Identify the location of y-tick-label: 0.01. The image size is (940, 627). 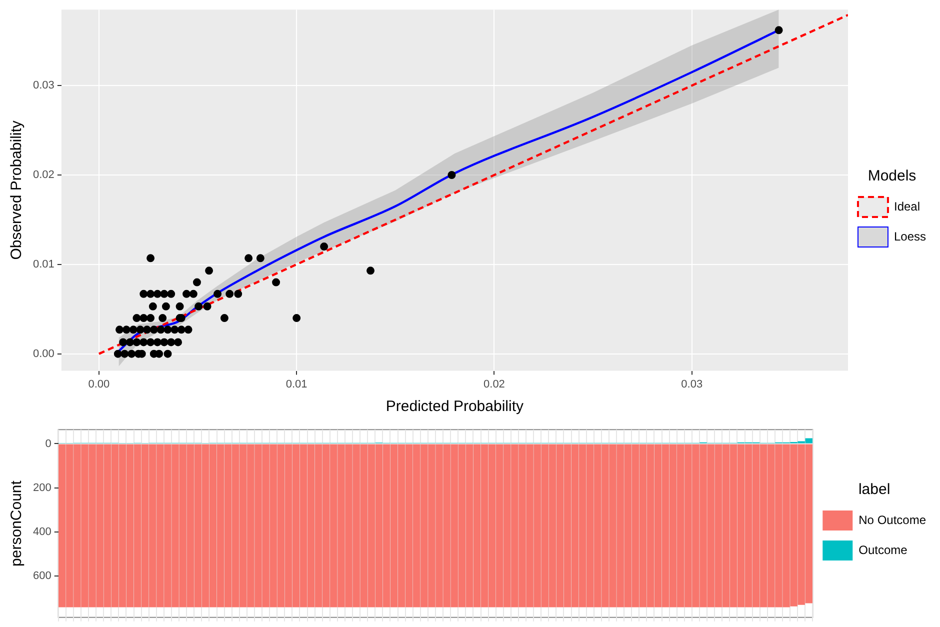
(43, 264).